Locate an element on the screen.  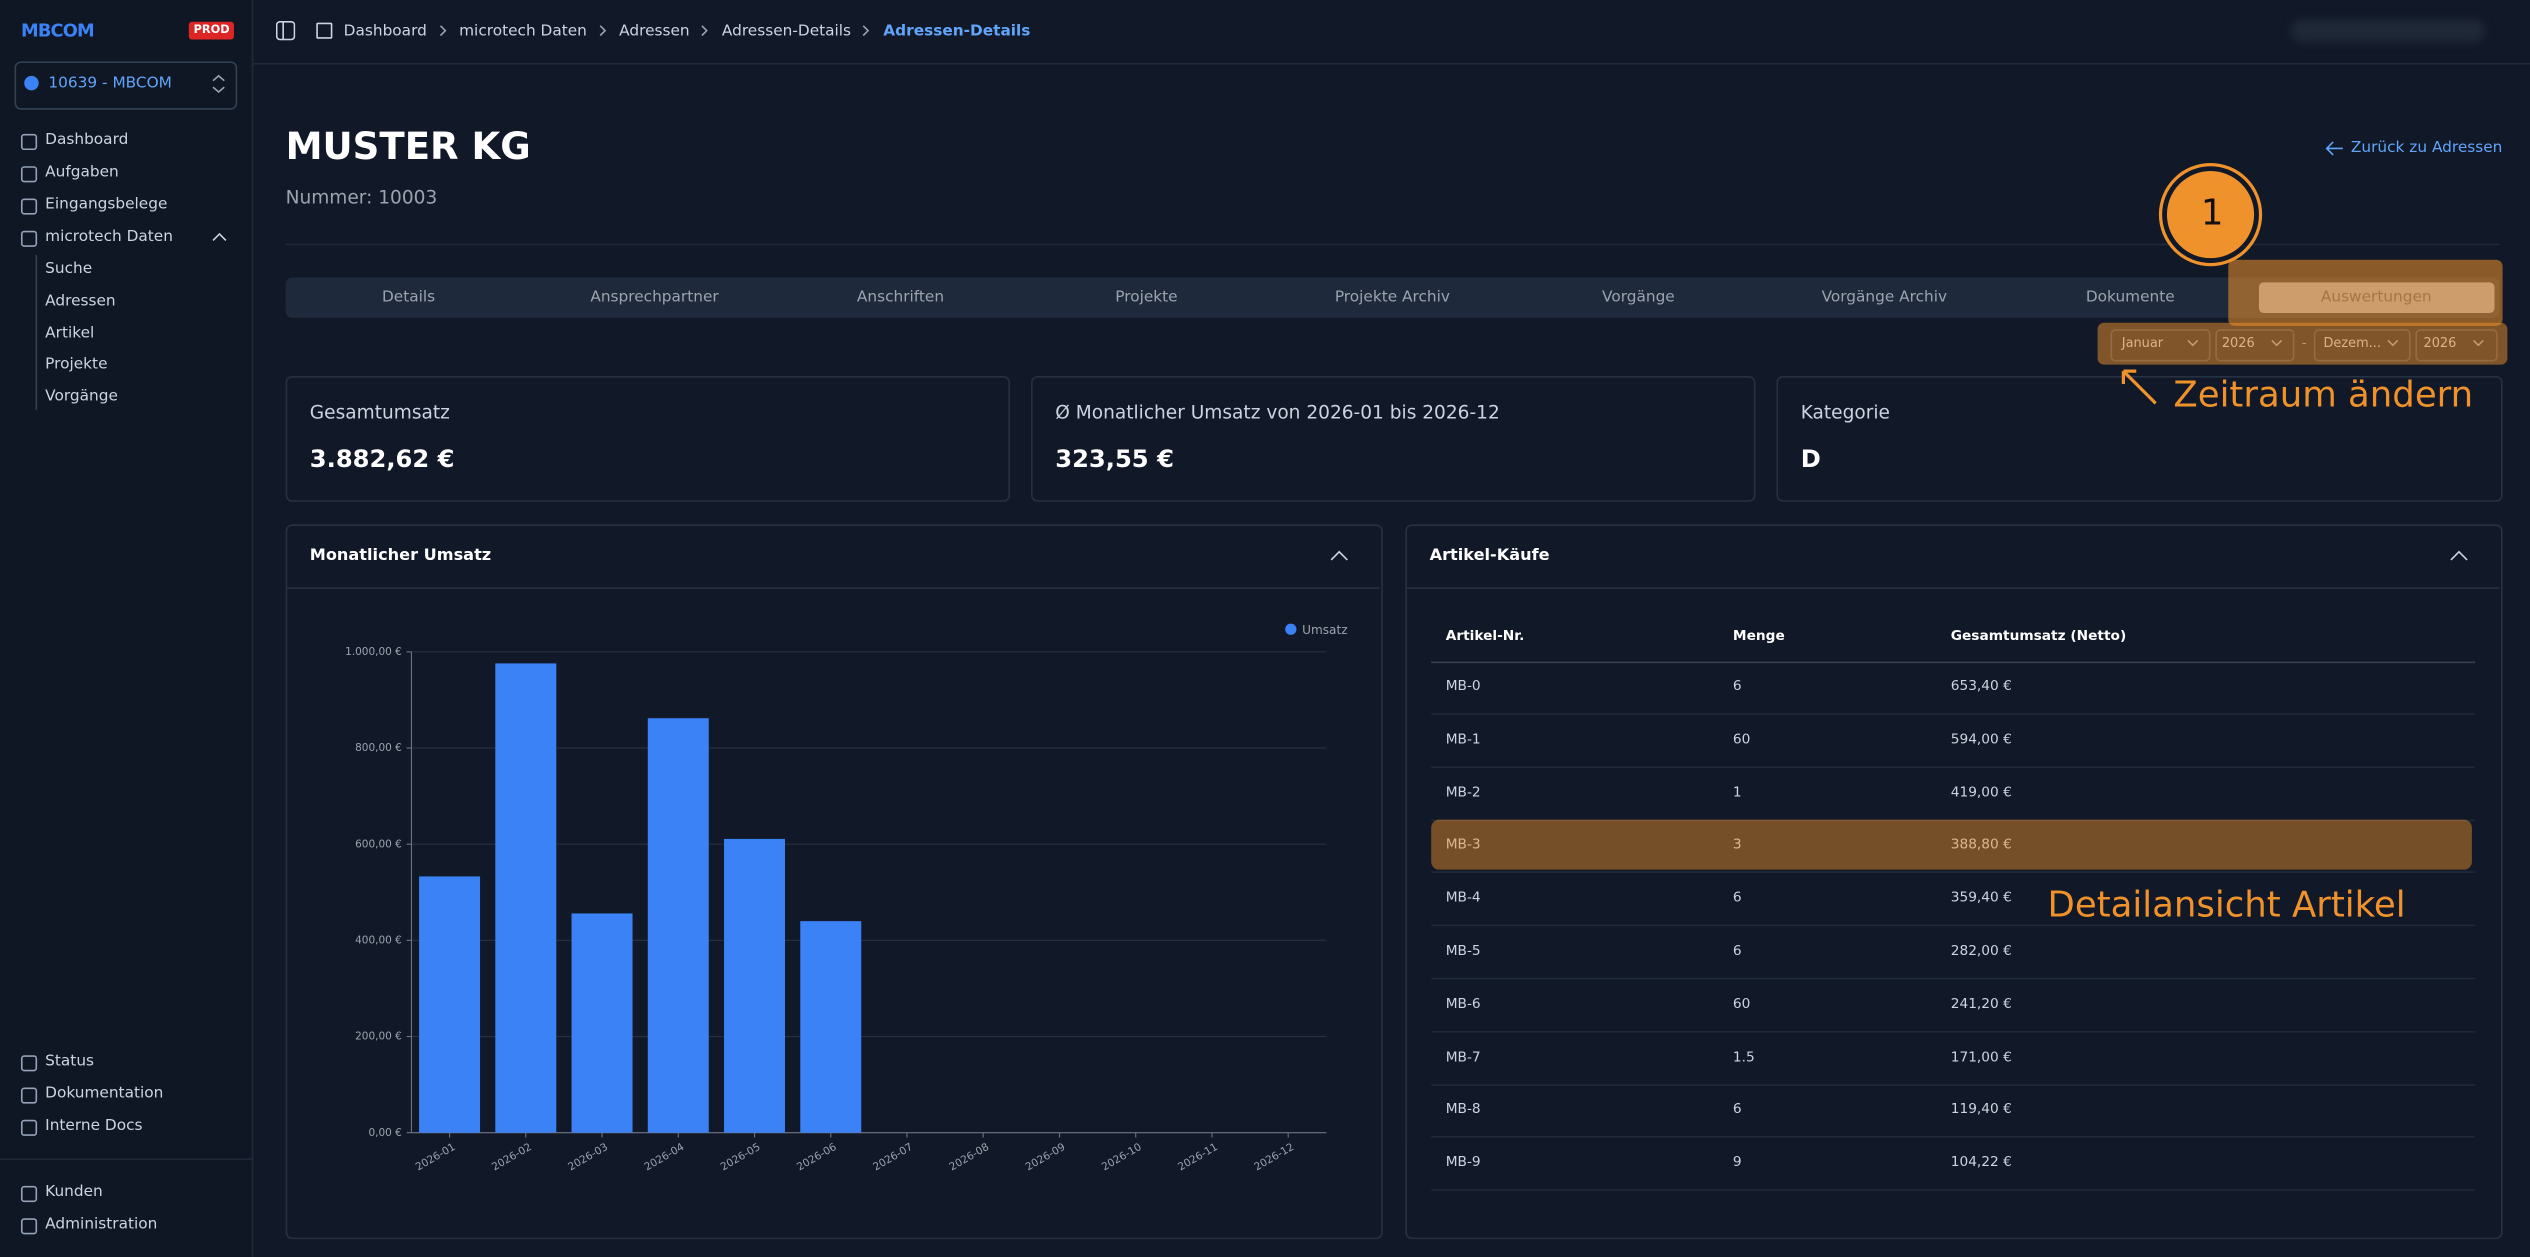
x-tick-label: 2026-05 is located at coordinates (741, 1157).